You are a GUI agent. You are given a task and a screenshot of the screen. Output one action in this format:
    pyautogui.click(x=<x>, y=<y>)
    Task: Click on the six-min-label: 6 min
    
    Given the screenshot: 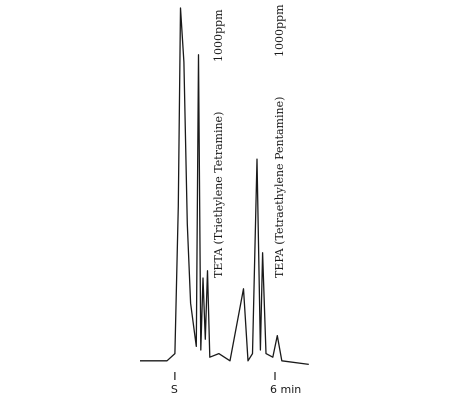 What is the action you would take?
    pyautogui.click(x=285, y=389)
    